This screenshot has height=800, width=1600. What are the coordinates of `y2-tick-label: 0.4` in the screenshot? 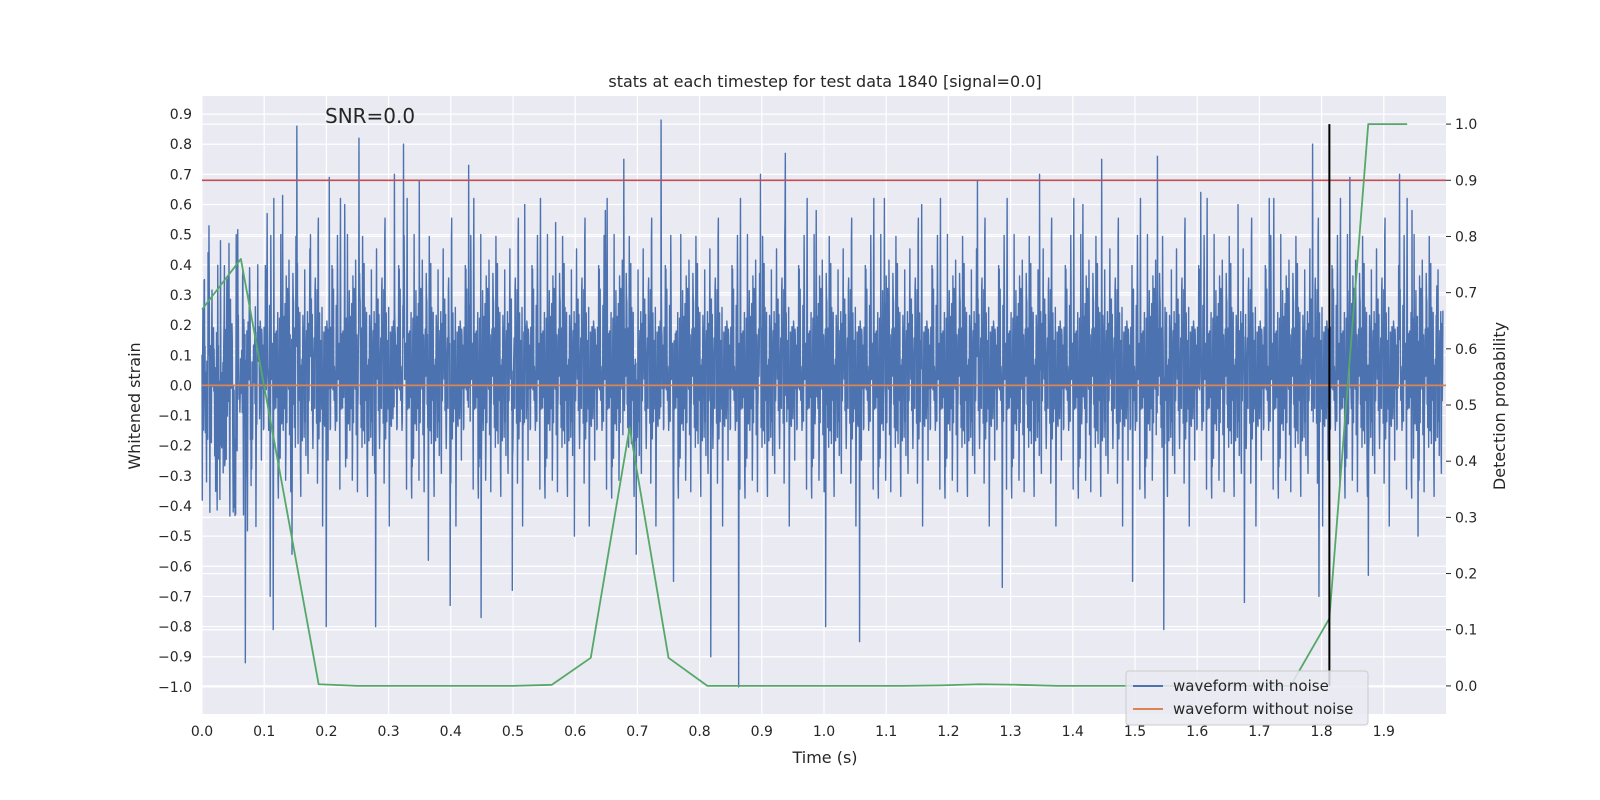 It's located at (1466, 462).